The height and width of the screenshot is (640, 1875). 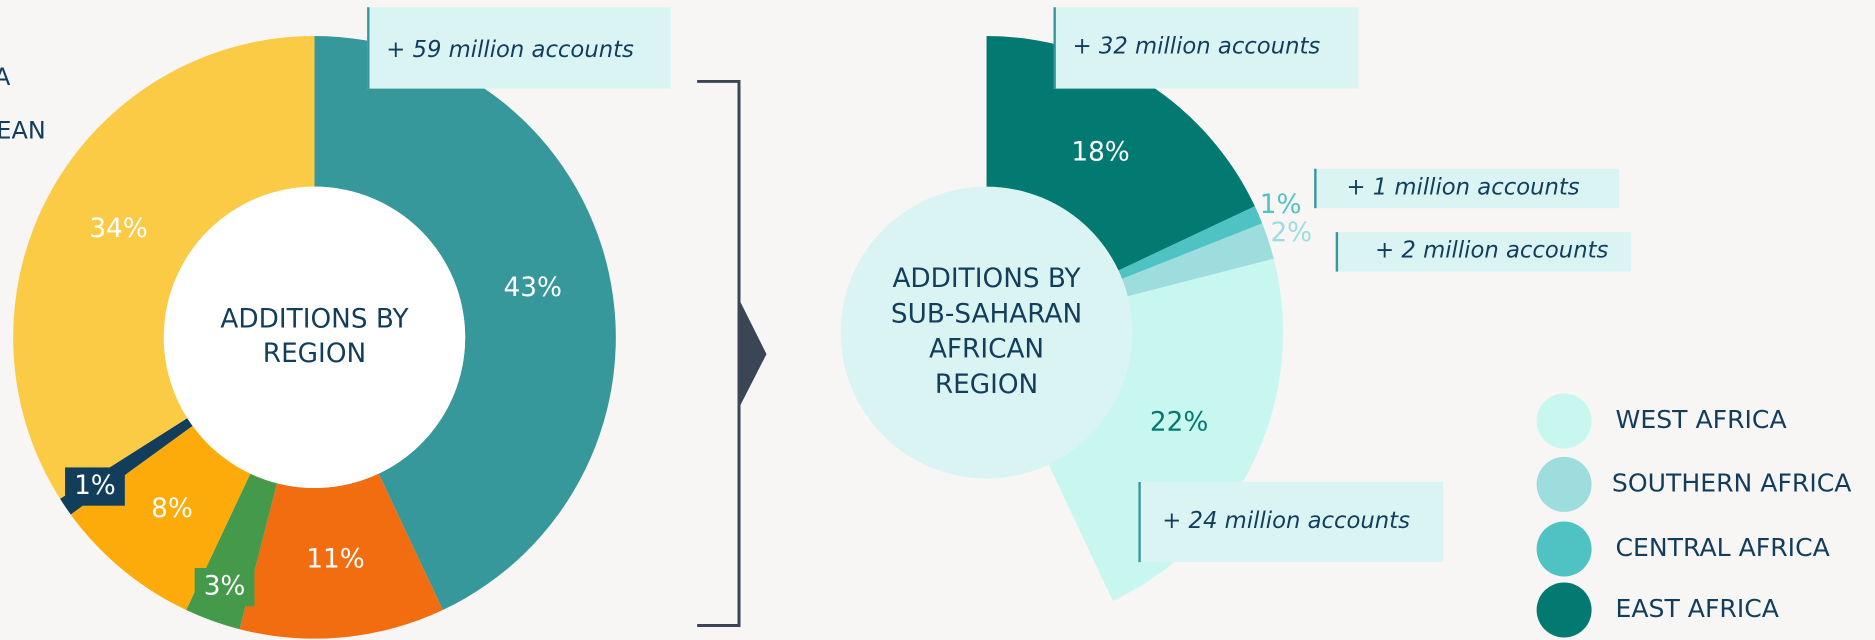 What do you see at coordinates (986, 350) in the screenshot?
I see `center-label: AFRICAN` at bounding box center [986, 350].